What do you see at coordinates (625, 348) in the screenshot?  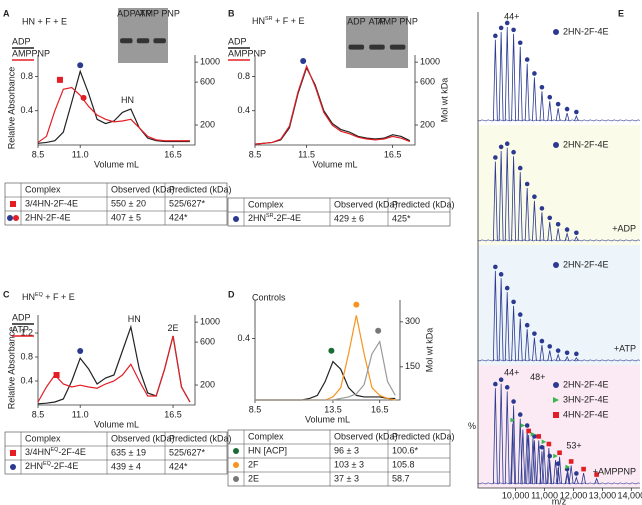 I see `condition-label: +ATP` at bounding box center [625, 348].